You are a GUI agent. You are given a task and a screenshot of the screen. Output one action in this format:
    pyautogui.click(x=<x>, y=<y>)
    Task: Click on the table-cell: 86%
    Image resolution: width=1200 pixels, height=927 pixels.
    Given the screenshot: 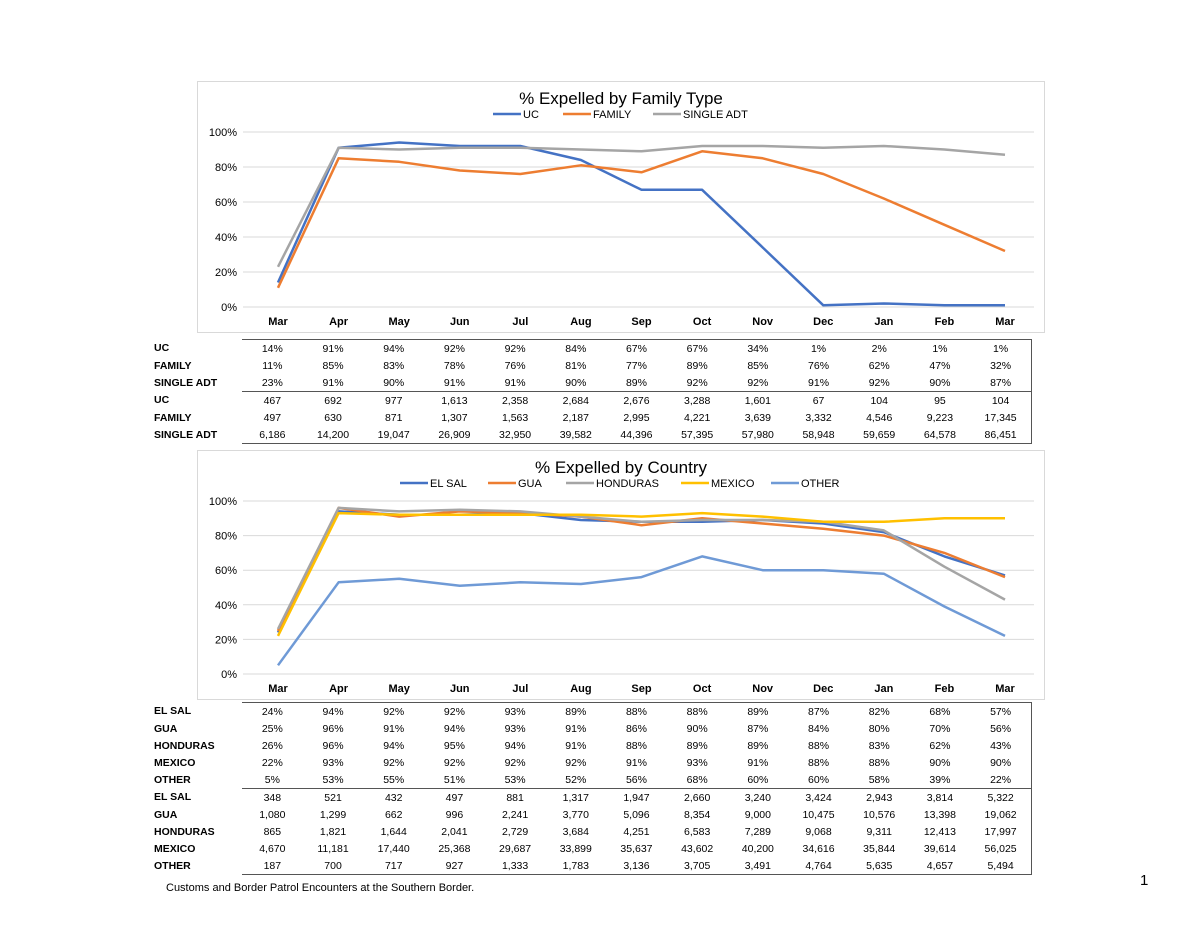 What is the action you would take?
    pyautogui.click(x=636, y=728)
    